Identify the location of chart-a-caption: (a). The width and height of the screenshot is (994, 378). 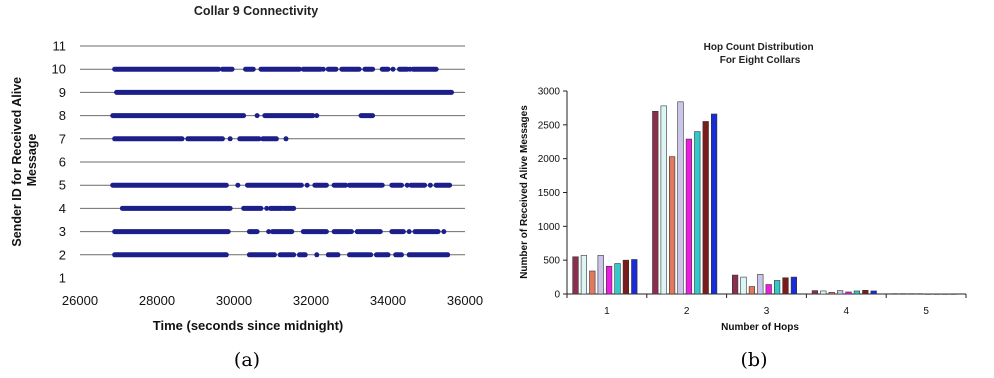
(247, 360).